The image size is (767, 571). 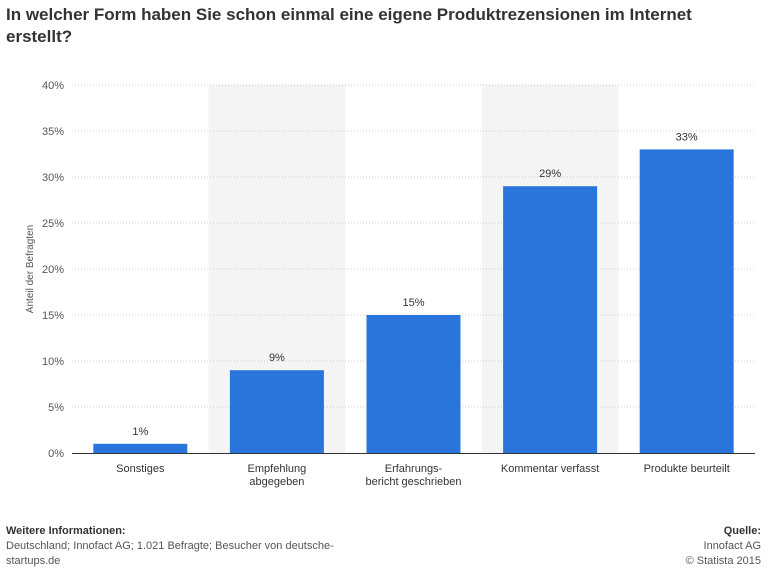 I want to click on y-axis-ticks: 0% 5% 10% 15% 20% 25% 30% 35% 40%, so click(x=53, y=270).